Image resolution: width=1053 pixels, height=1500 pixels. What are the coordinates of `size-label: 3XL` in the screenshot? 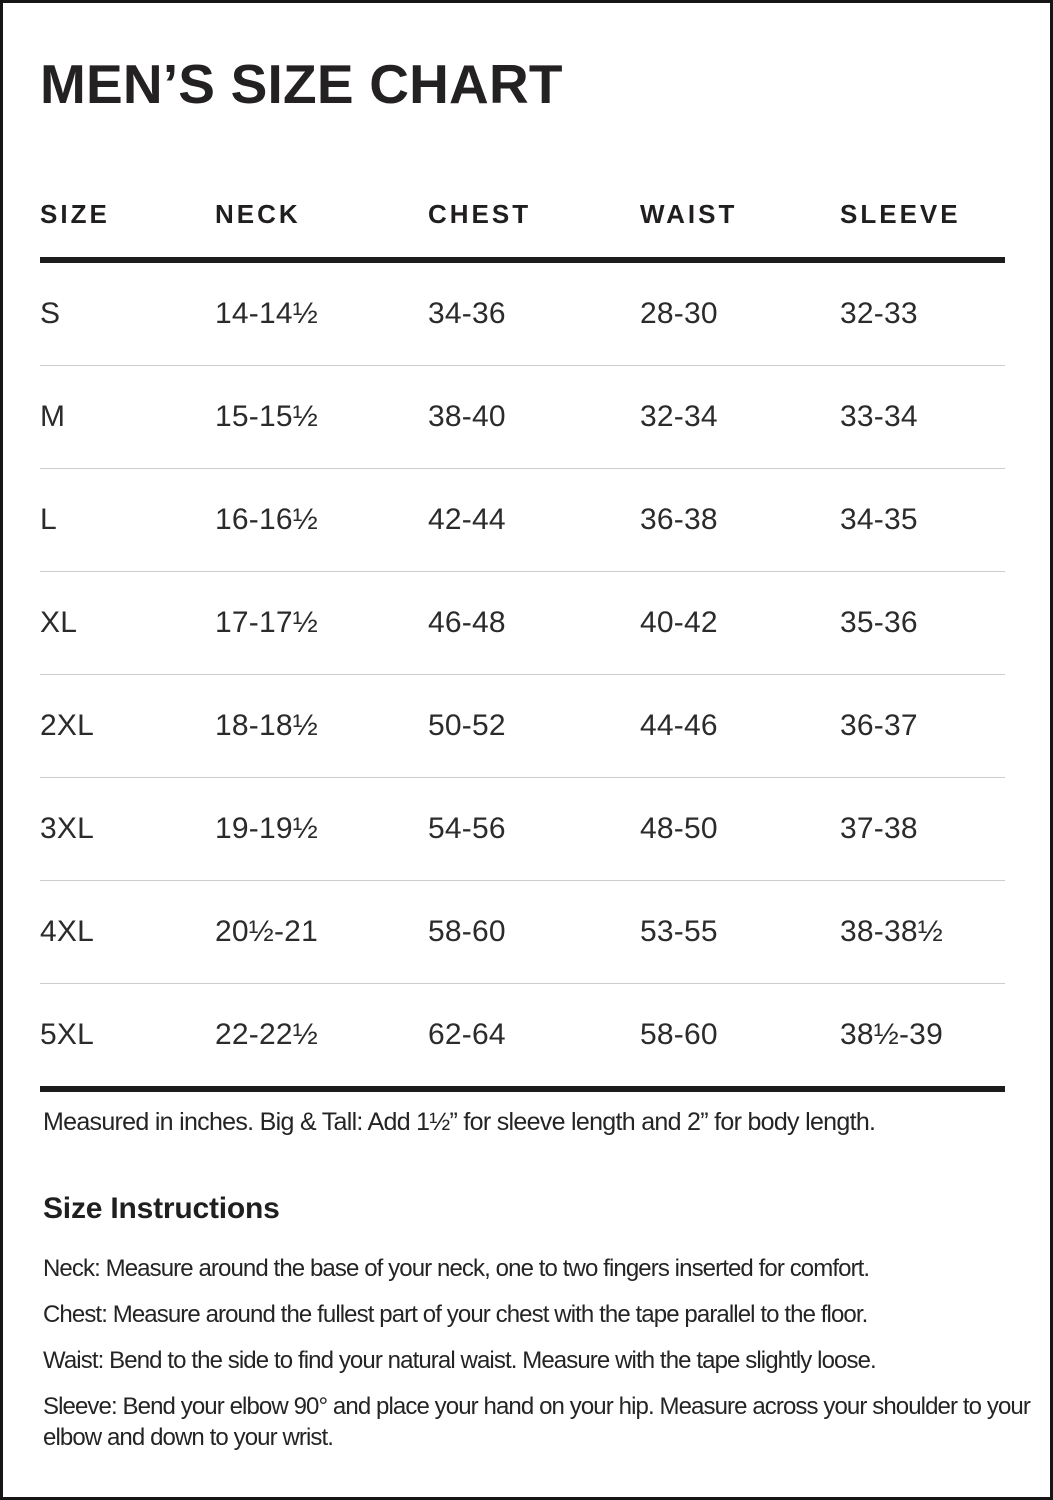 It's located at (67, 828).